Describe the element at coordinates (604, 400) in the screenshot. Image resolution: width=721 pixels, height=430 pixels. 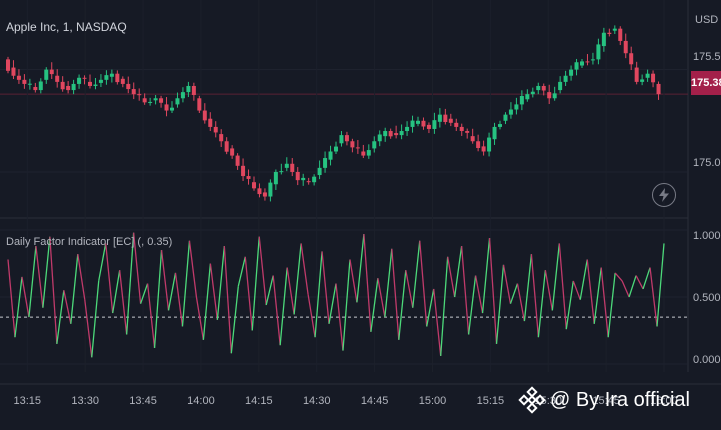
I see `watermark: @ By Ira official` at that location.